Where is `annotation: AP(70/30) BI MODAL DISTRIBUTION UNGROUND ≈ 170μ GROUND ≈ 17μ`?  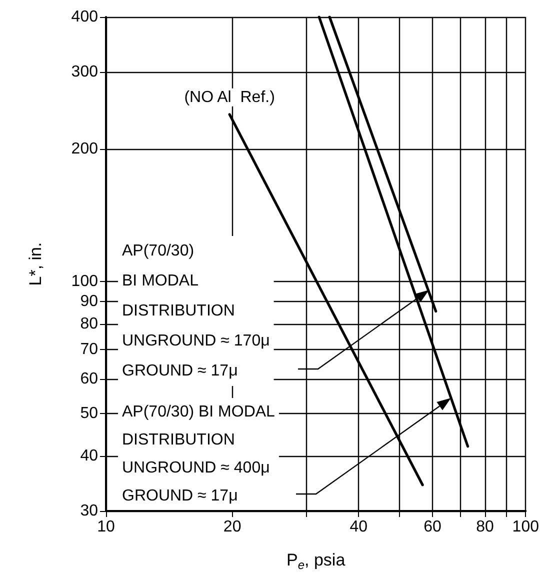 annotation: AP(70/30) BI MODAL DISTRIBUTION UNGROUND ≈ 170μ GROUND ≈ 17μ is located at coordinates (196, 311).